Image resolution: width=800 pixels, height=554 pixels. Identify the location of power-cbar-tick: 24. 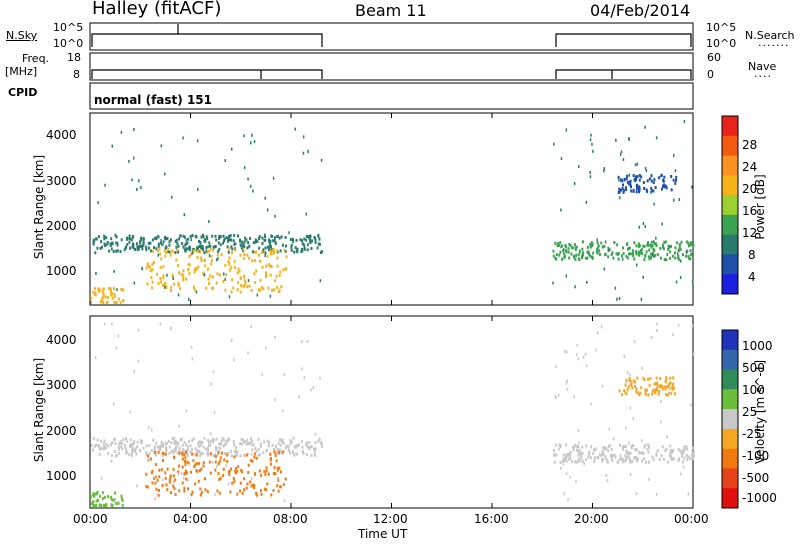
(750, 167).